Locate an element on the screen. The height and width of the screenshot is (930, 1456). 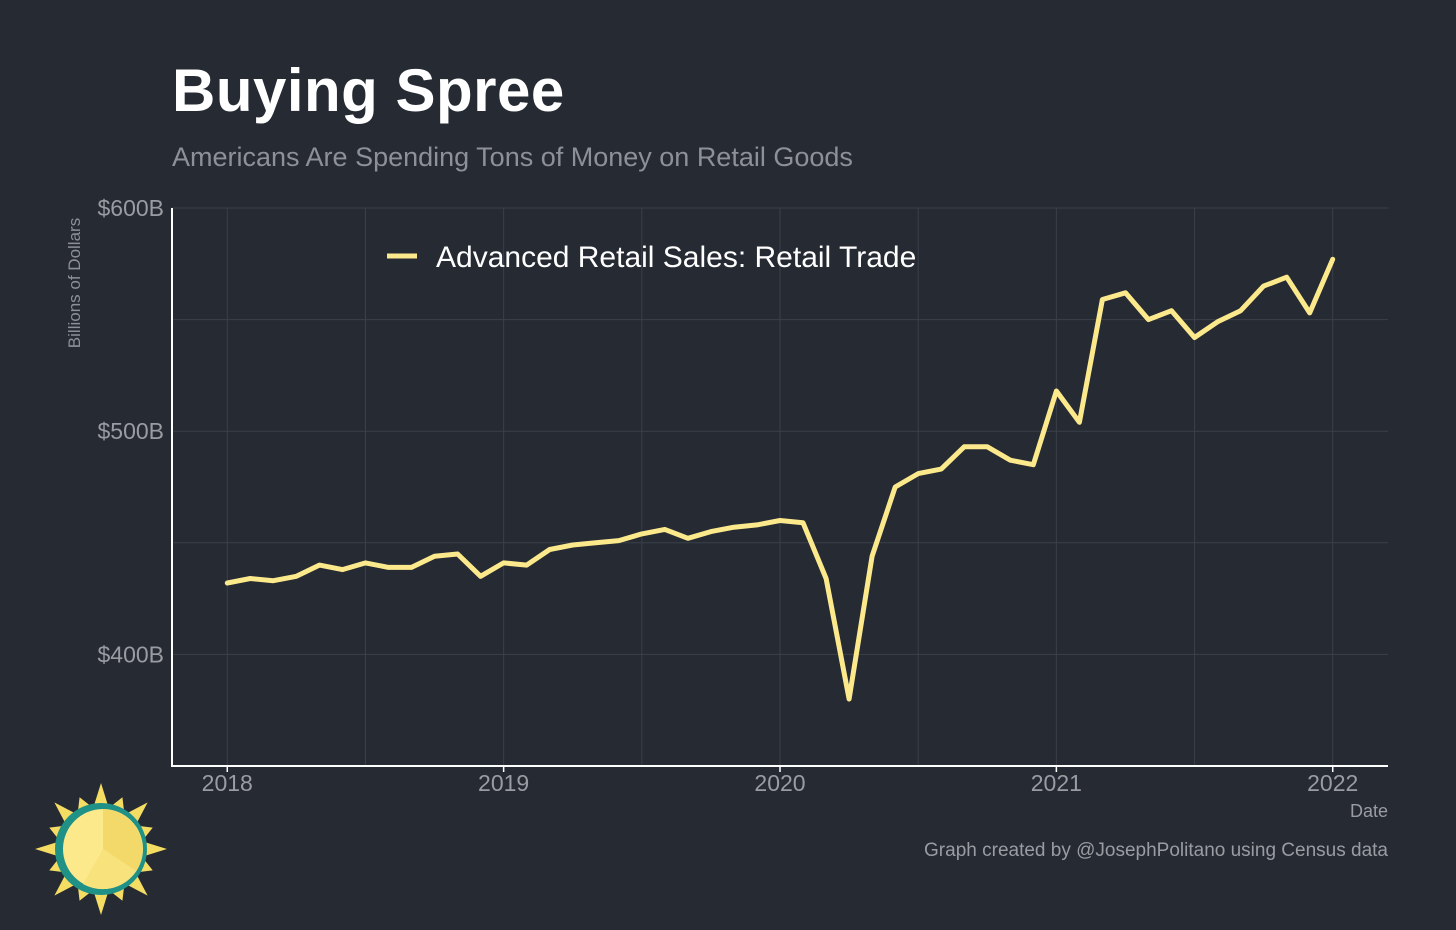
x-axis-ticks: 2018 2019 2020 2021 2022 is located at coordinates (780, 781).